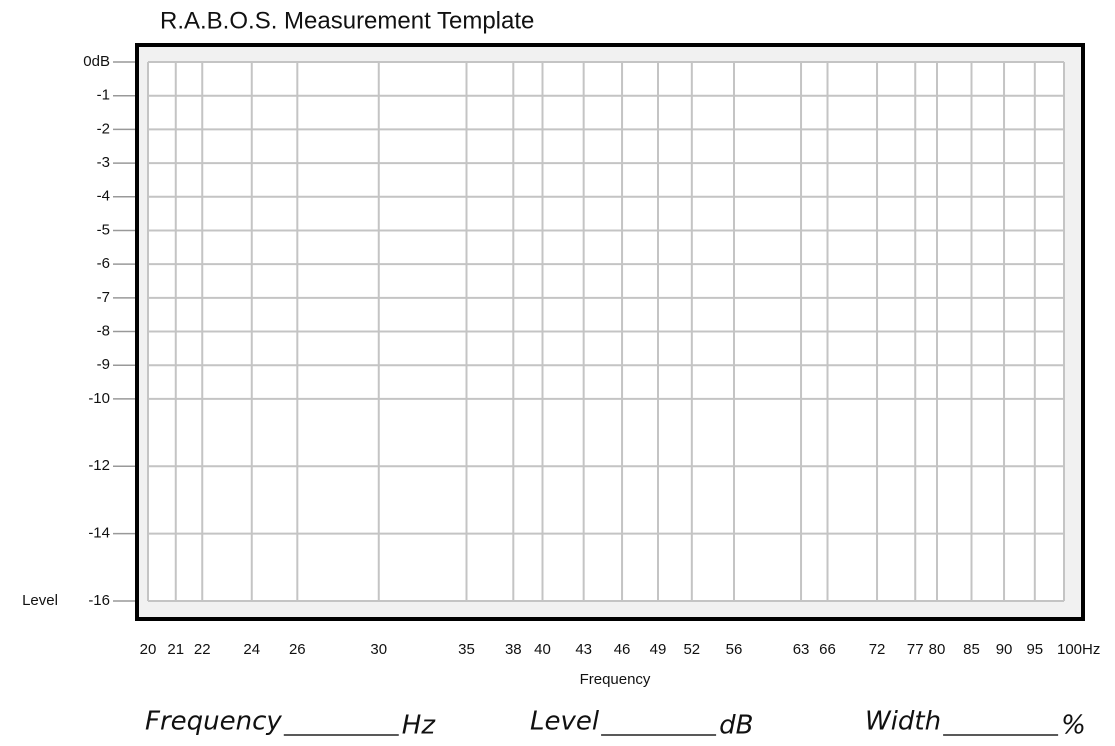 Image resolution: width=1115 pixels, height=746 pixels. What do you see at coordinates (513, 649) in the screenshot?
I see `x-tick-label: 38` at bounding box center [513, 649].